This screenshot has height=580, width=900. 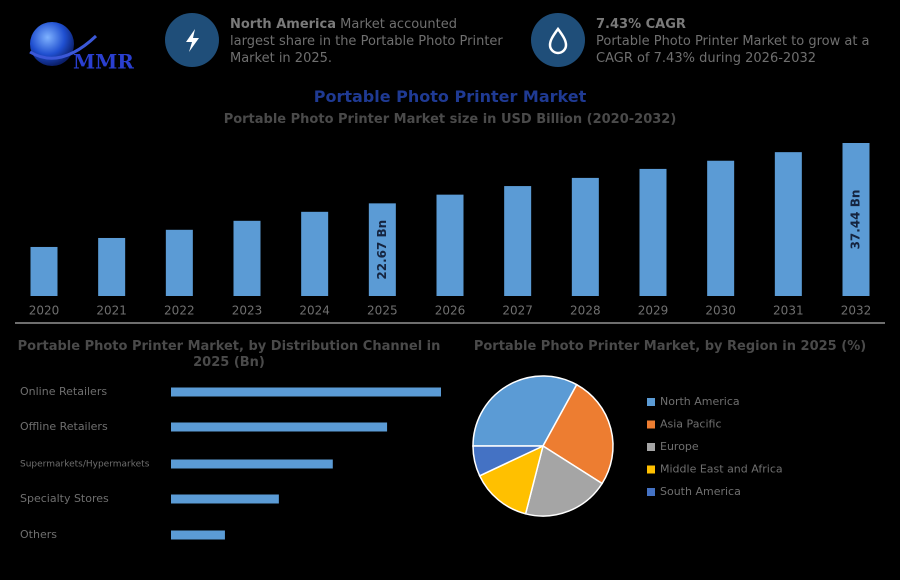 What do you see at coordinates (450, 311) in the screenshot?
I see `x-tick-label: 2026` at bounding box center [450, 311].